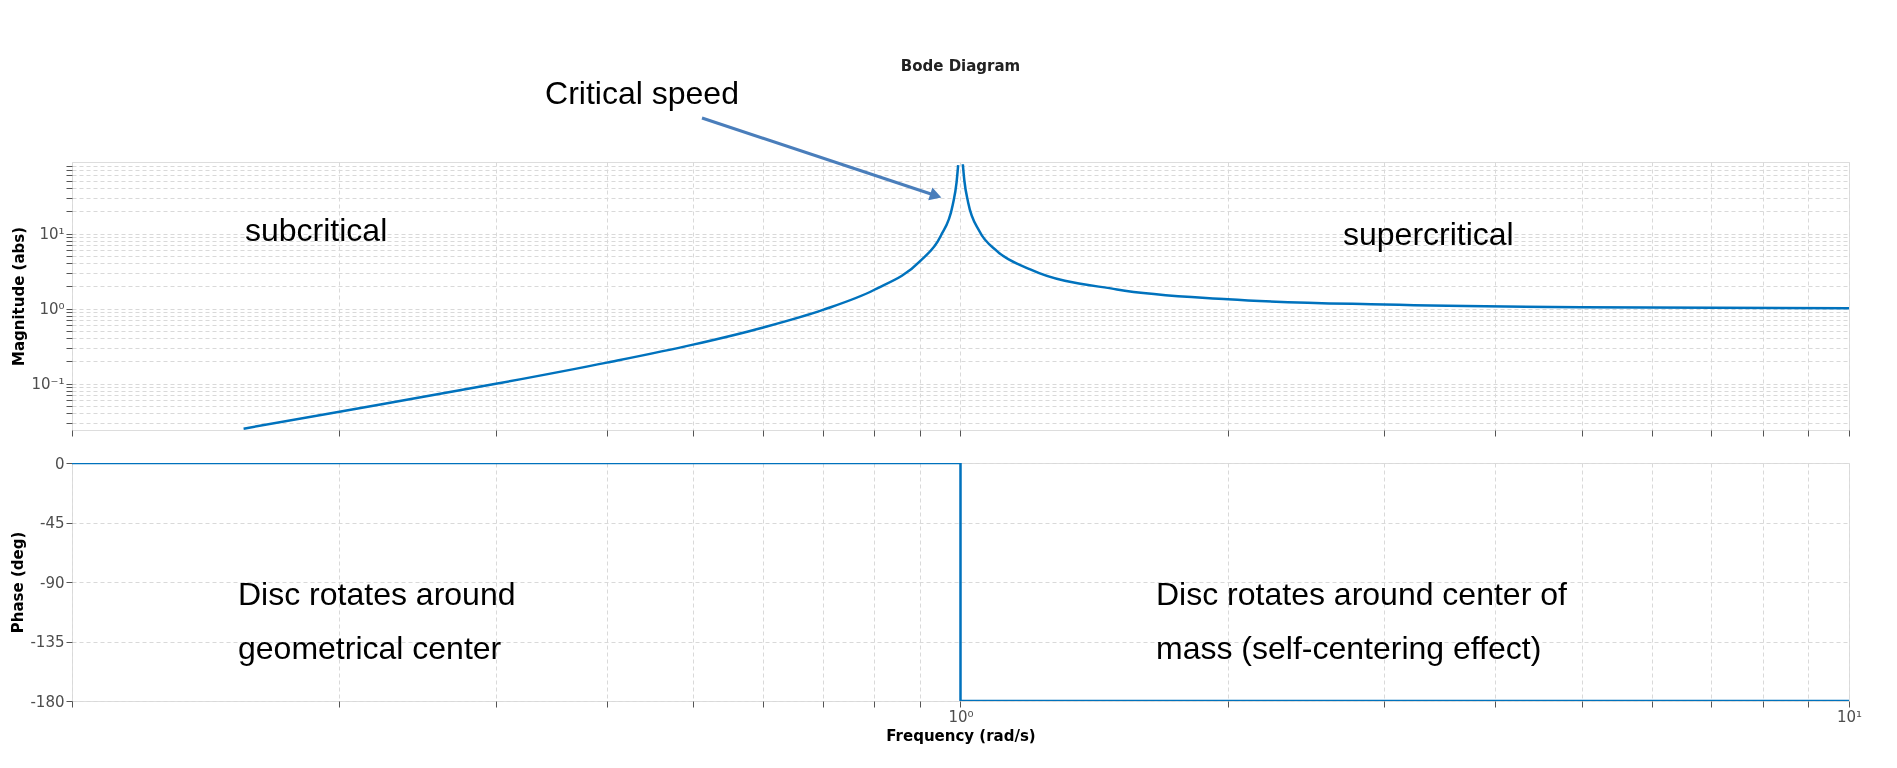 This screenshot has height=768, width=1897. I want to click on x-axis-title: Frequency (rad/s), so click(961, 735).